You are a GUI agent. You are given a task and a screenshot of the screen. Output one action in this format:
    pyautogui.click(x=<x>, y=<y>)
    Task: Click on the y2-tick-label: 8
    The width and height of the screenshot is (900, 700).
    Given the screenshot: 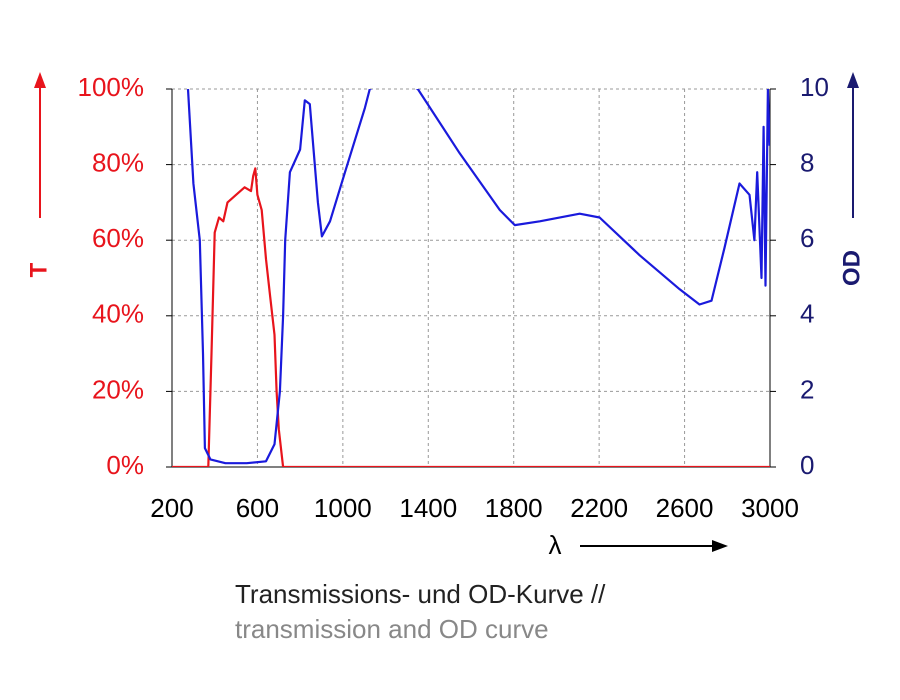 What is the action you would take?
    pyautogui.click(x=807, y=162)
    